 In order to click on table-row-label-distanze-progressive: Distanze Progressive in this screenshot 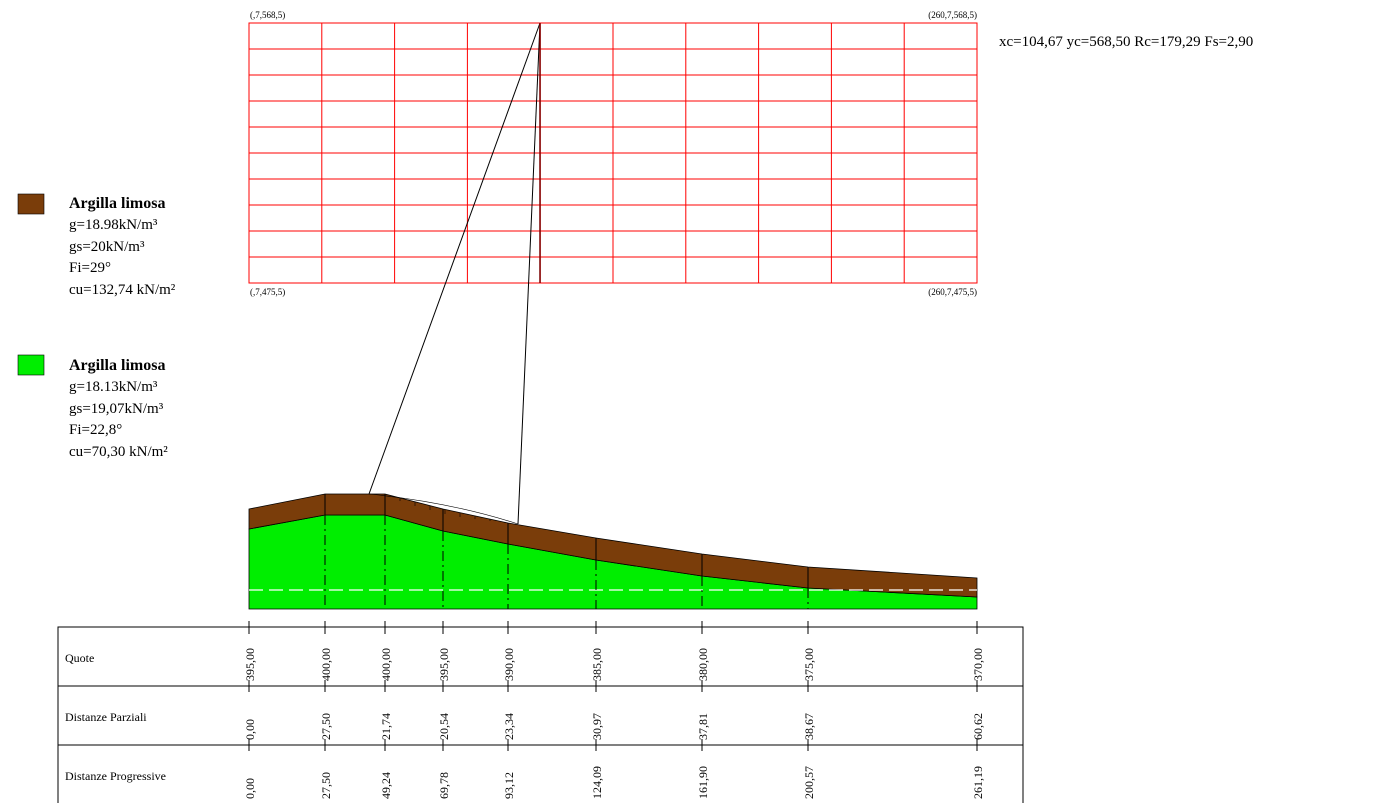, I will do `click(115, 776)`.